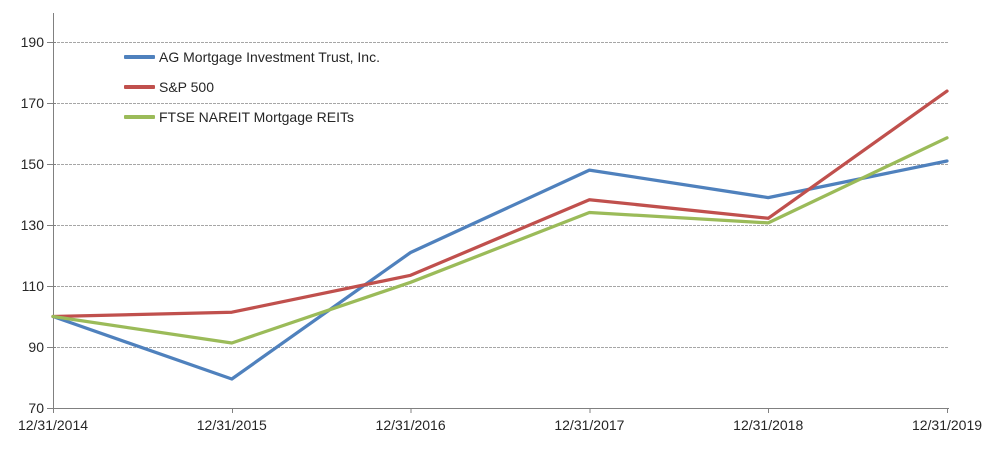  What do you see at coordinates (187, 87) in the screenshot?
I see `legend-label: S&P 500` at bounding box center [187, 87].